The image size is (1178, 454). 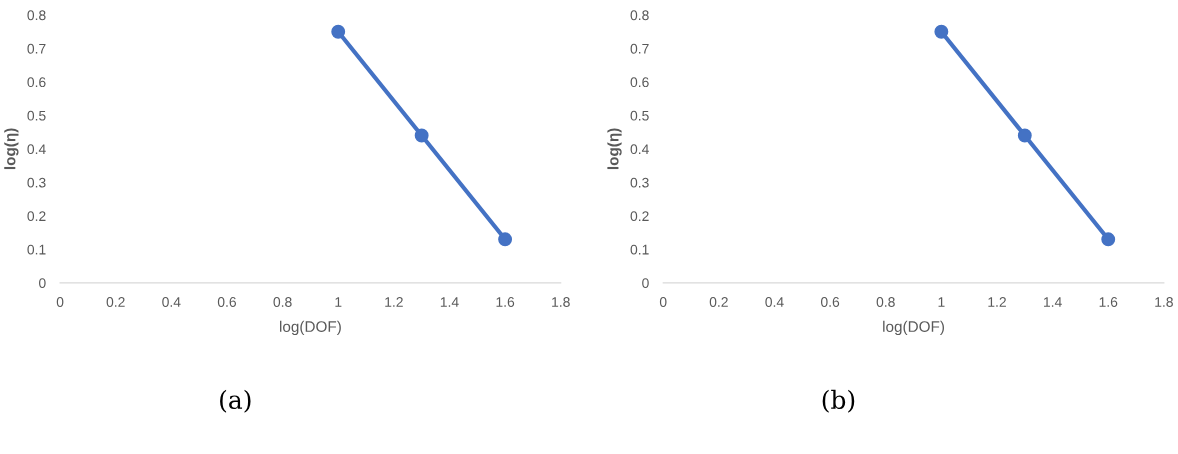 I want to click on text: (a), so click(x=235, y=401).